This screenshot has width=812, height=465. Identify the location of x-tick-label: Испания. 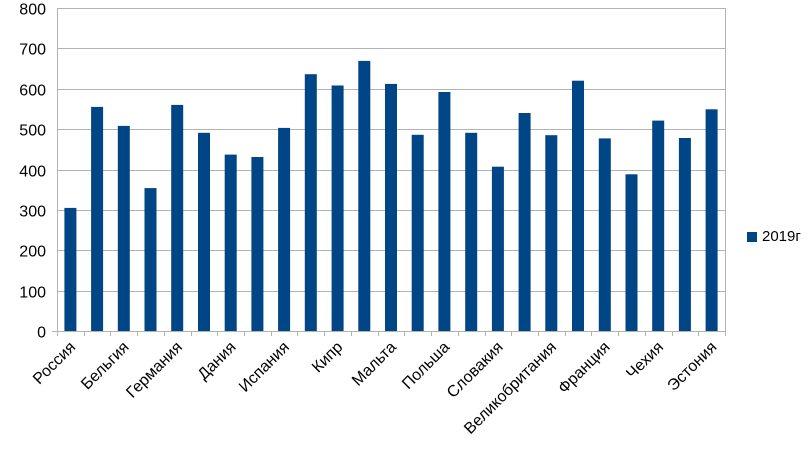
(264, 367).